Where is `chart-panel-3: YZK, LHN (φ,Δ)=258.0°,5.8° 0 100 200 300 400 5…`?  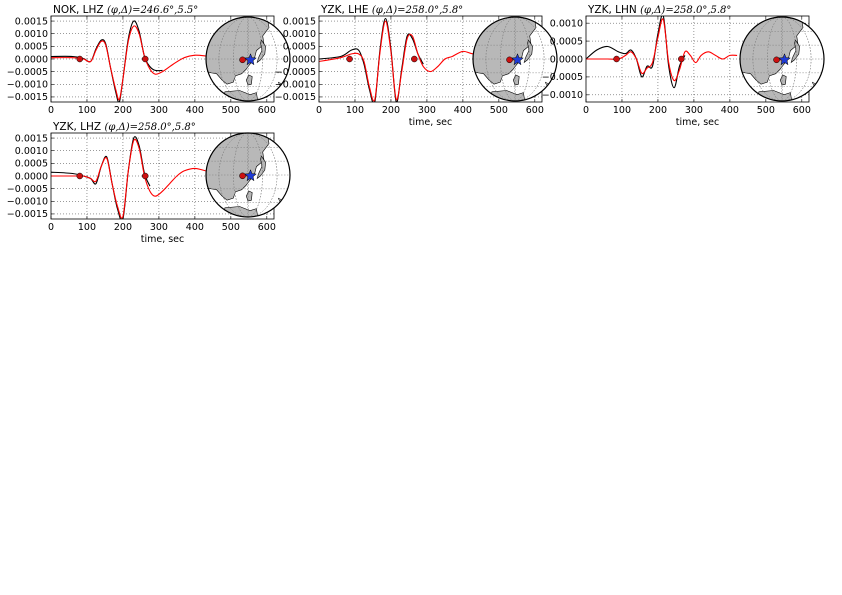 chart-panel-3: YZK, LHN (φ,Δ)=258.0°,5.8° 0 100 200 300 400 5… is located at coordinates (683, 66).